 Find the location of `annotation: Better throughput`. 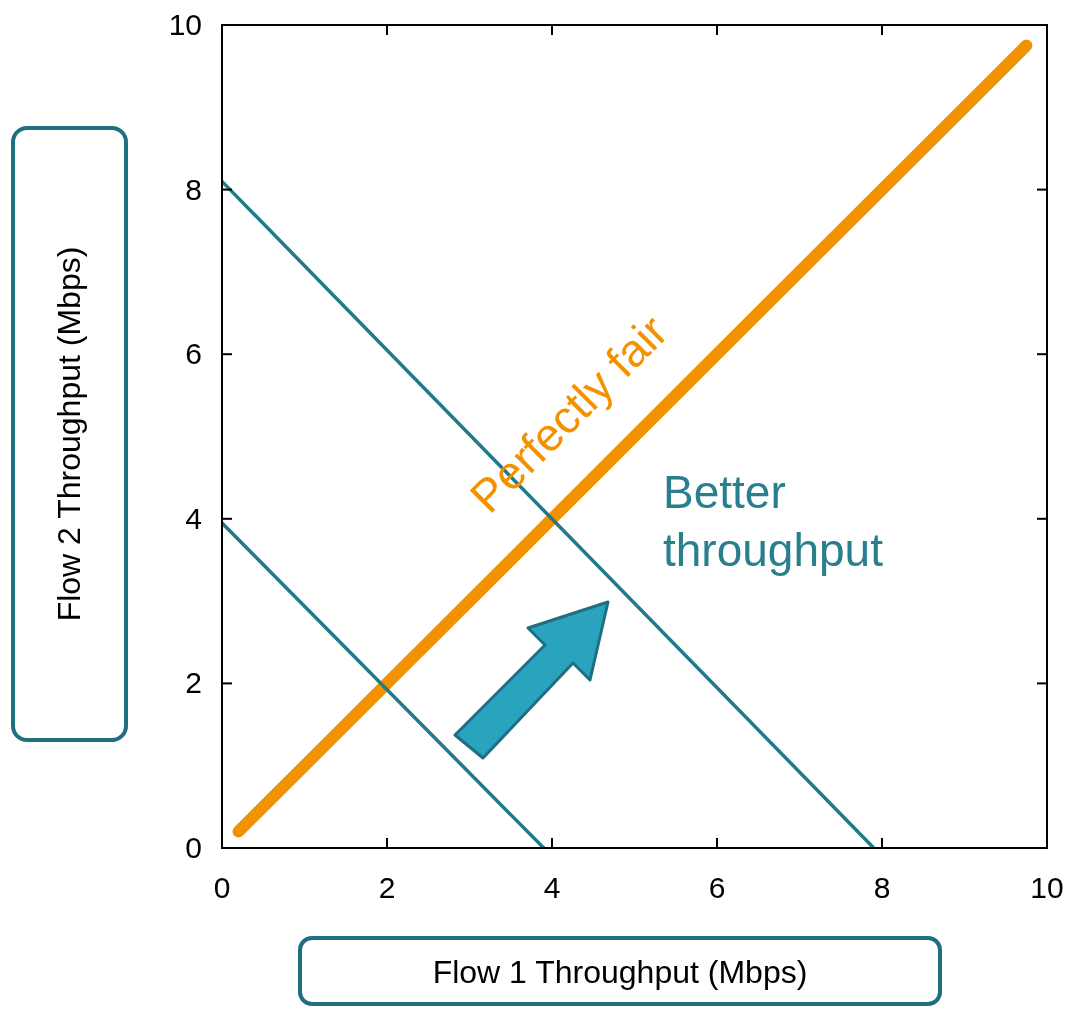

annotation: Better throughput is located at coordinates (773, 521).